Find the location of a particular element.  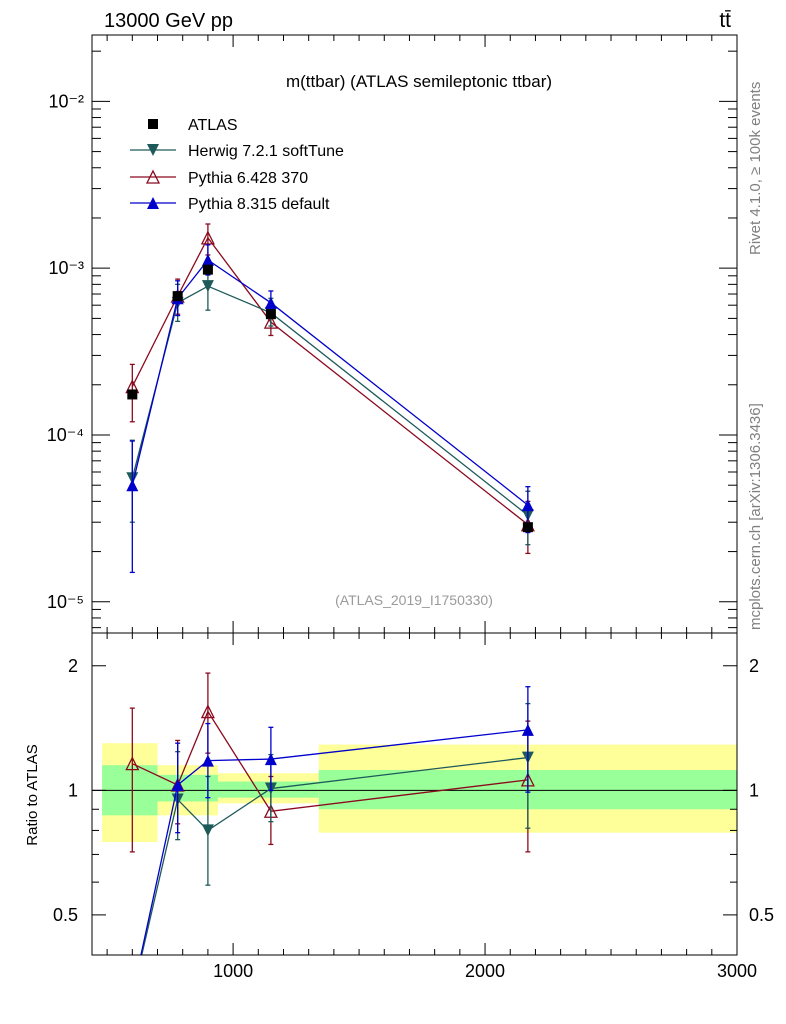

ratio-ytick-label: 0.5 is located at coordinates (65, 915).